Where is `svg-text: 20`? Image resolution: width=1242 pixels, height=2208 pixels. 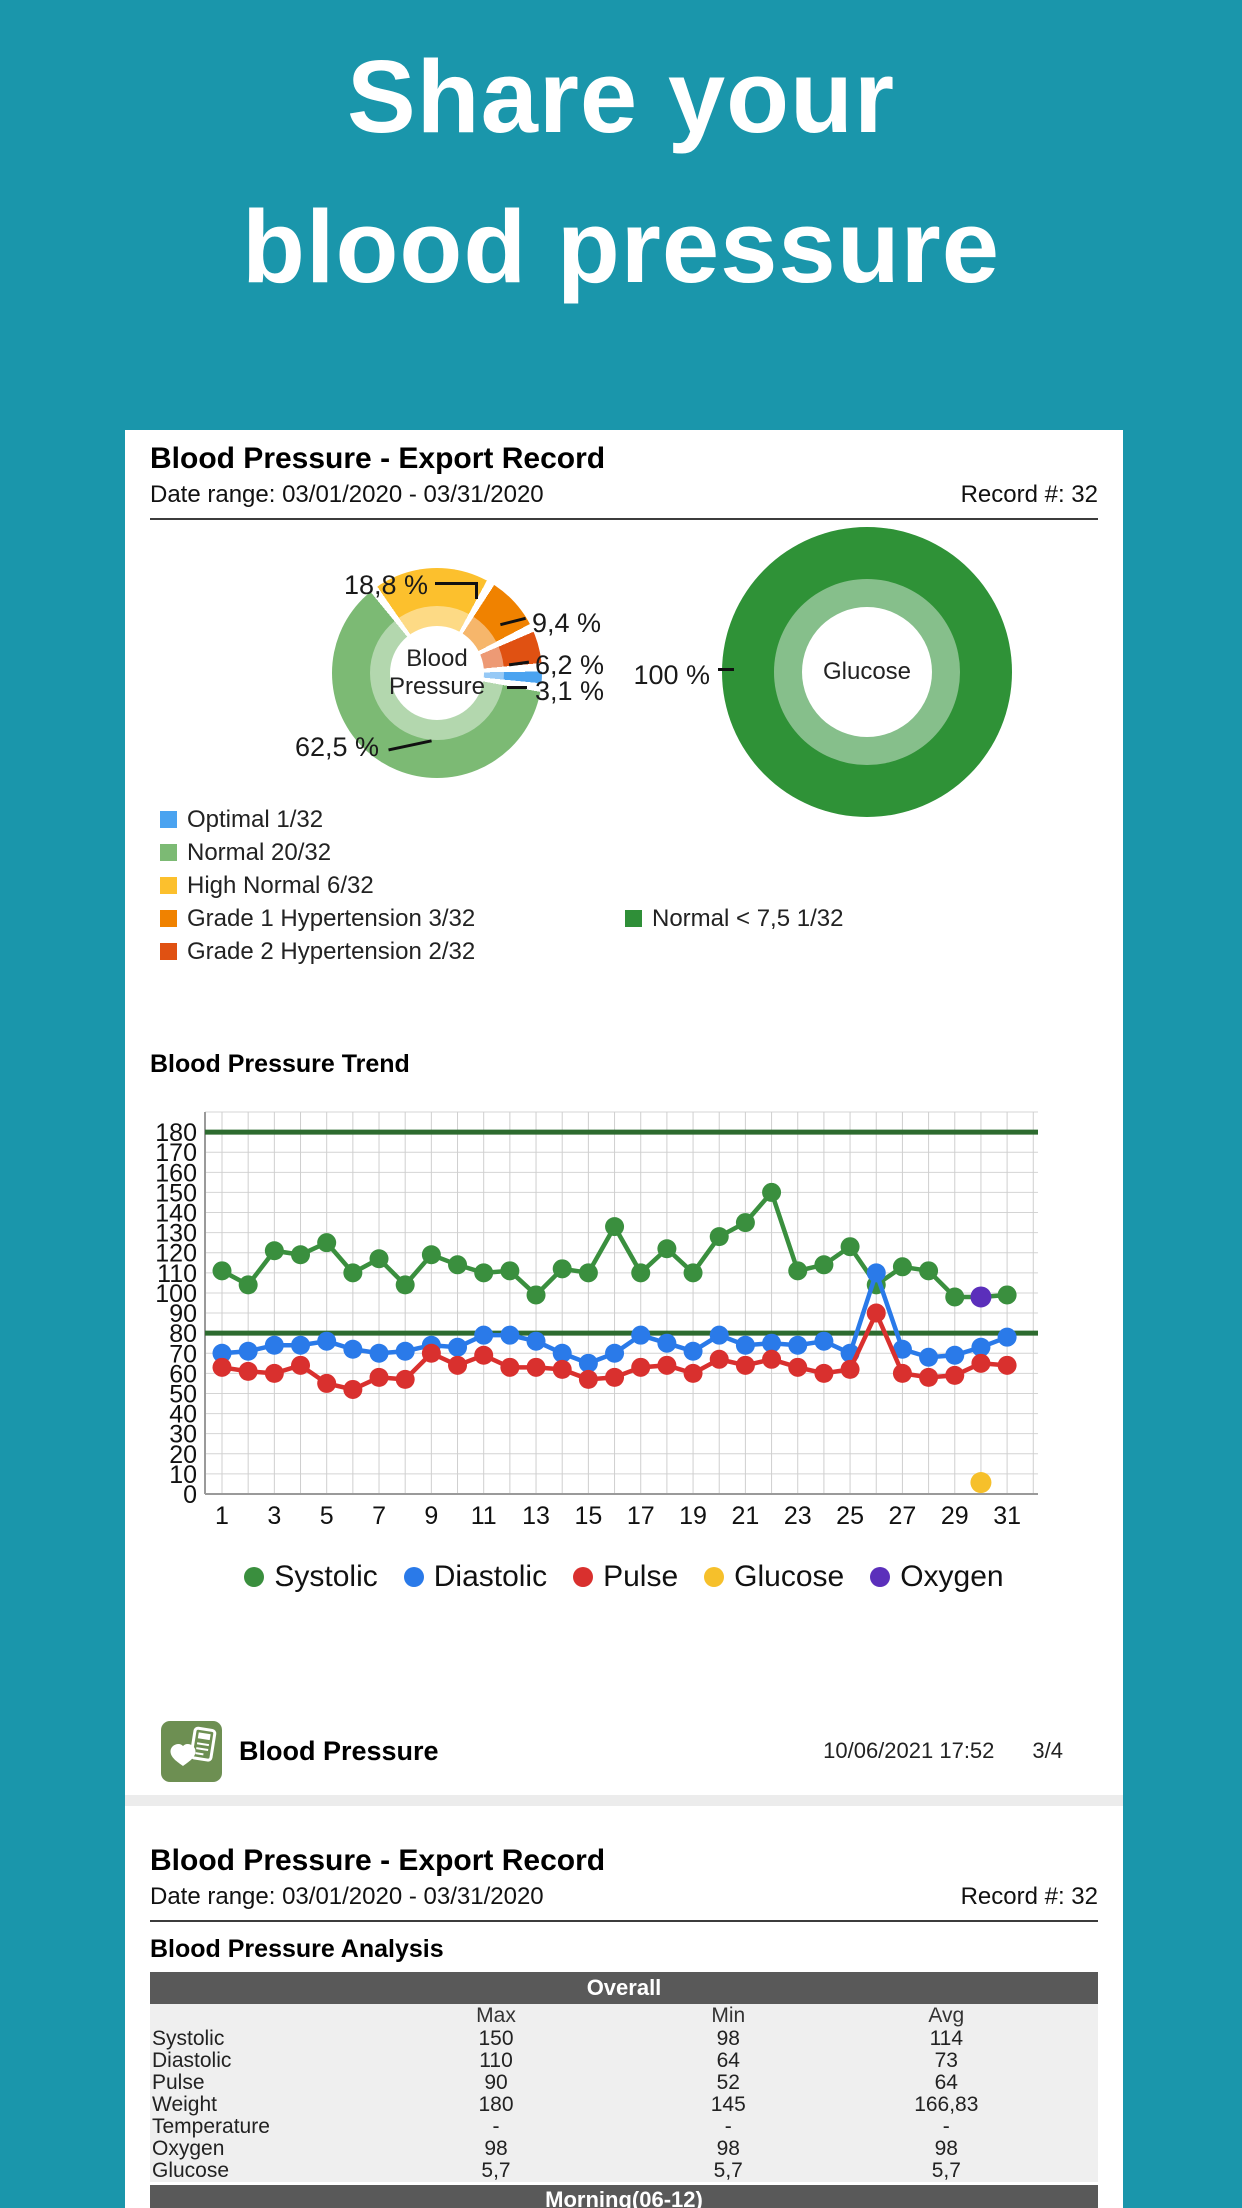
svg-text: 20 is located at coordinates (183, 1455).